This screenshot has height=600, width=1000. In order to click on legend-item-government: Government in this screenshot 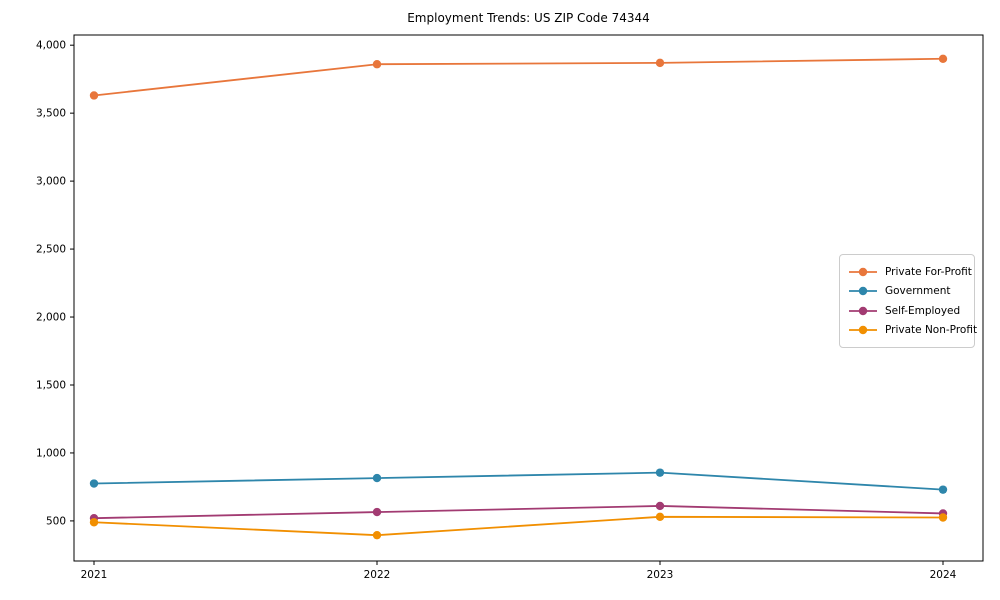, I will do `click(906, 292)`.